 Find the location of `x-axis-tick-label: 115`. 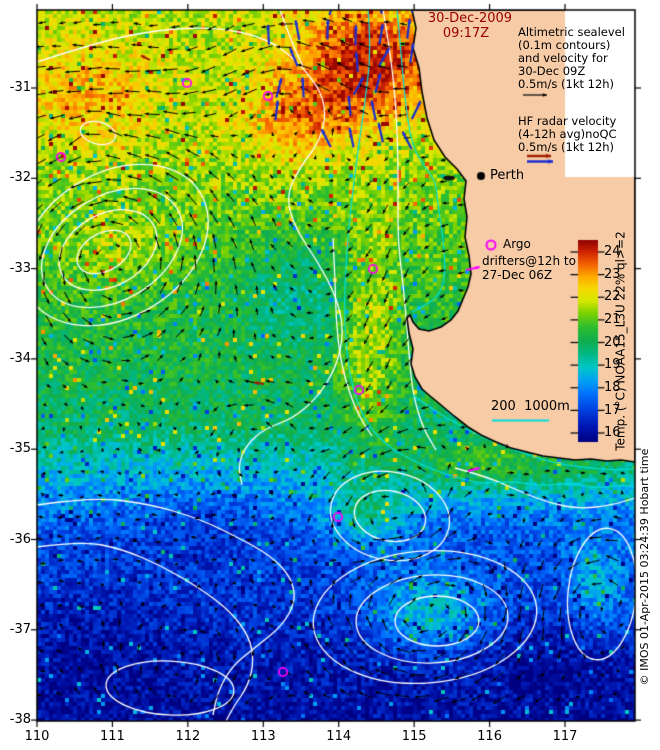

x-axis-tick-label: 115 is located at coordinates (414, 736).